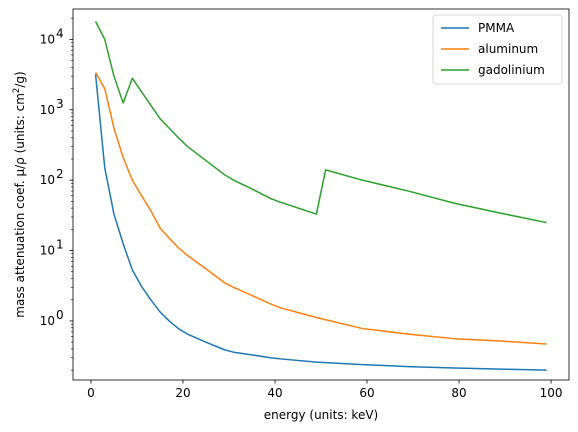 The image size is (578, 432). I want to click on y-tick-exponent: 2, so click(60, 174).